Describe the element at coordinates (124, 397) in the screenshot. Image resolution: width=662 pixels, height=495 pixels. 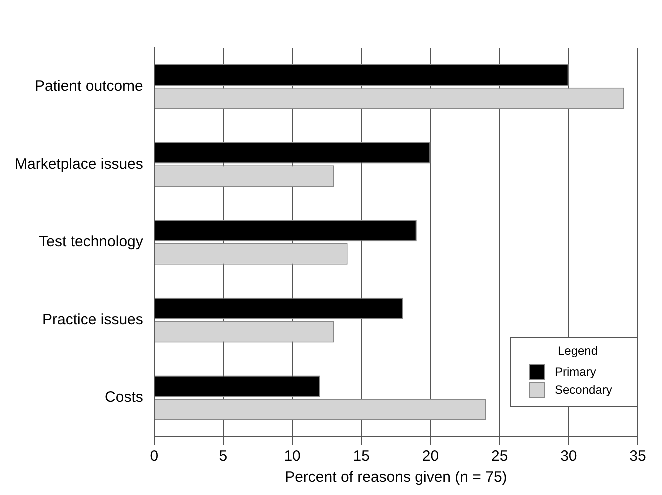
I see `y-tick-label: Costs` at that location.